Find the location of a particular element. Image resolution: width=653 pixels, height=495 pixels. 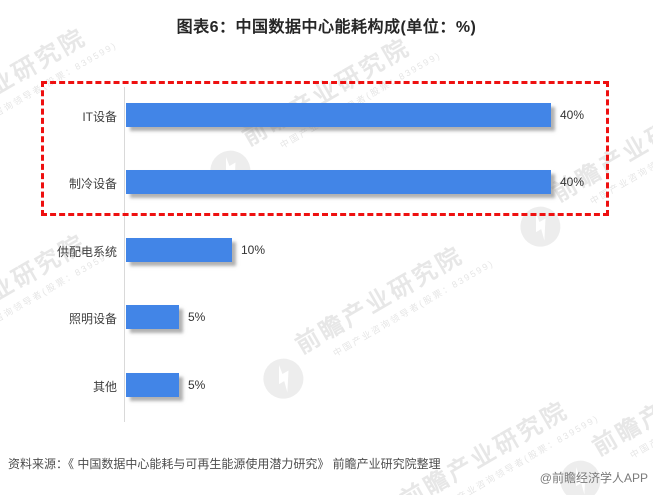

brand-watermark: 前瞻产业研究院 中国产业咨询领导者(股票：839599) is located at coordinates (371, 320).